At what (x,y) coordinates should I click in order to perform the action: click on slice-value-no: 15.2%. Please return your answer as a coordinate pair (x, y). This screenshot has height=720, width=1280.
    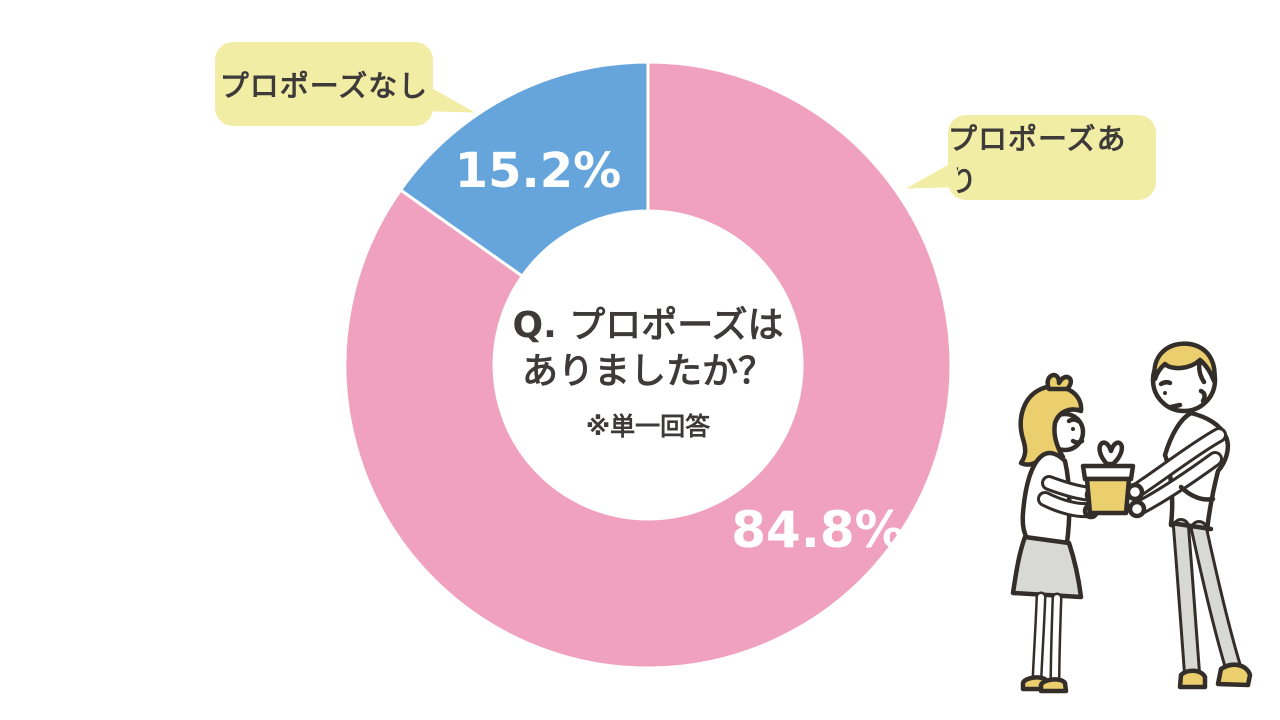
    Looking at the image, I should click on (538, 171).